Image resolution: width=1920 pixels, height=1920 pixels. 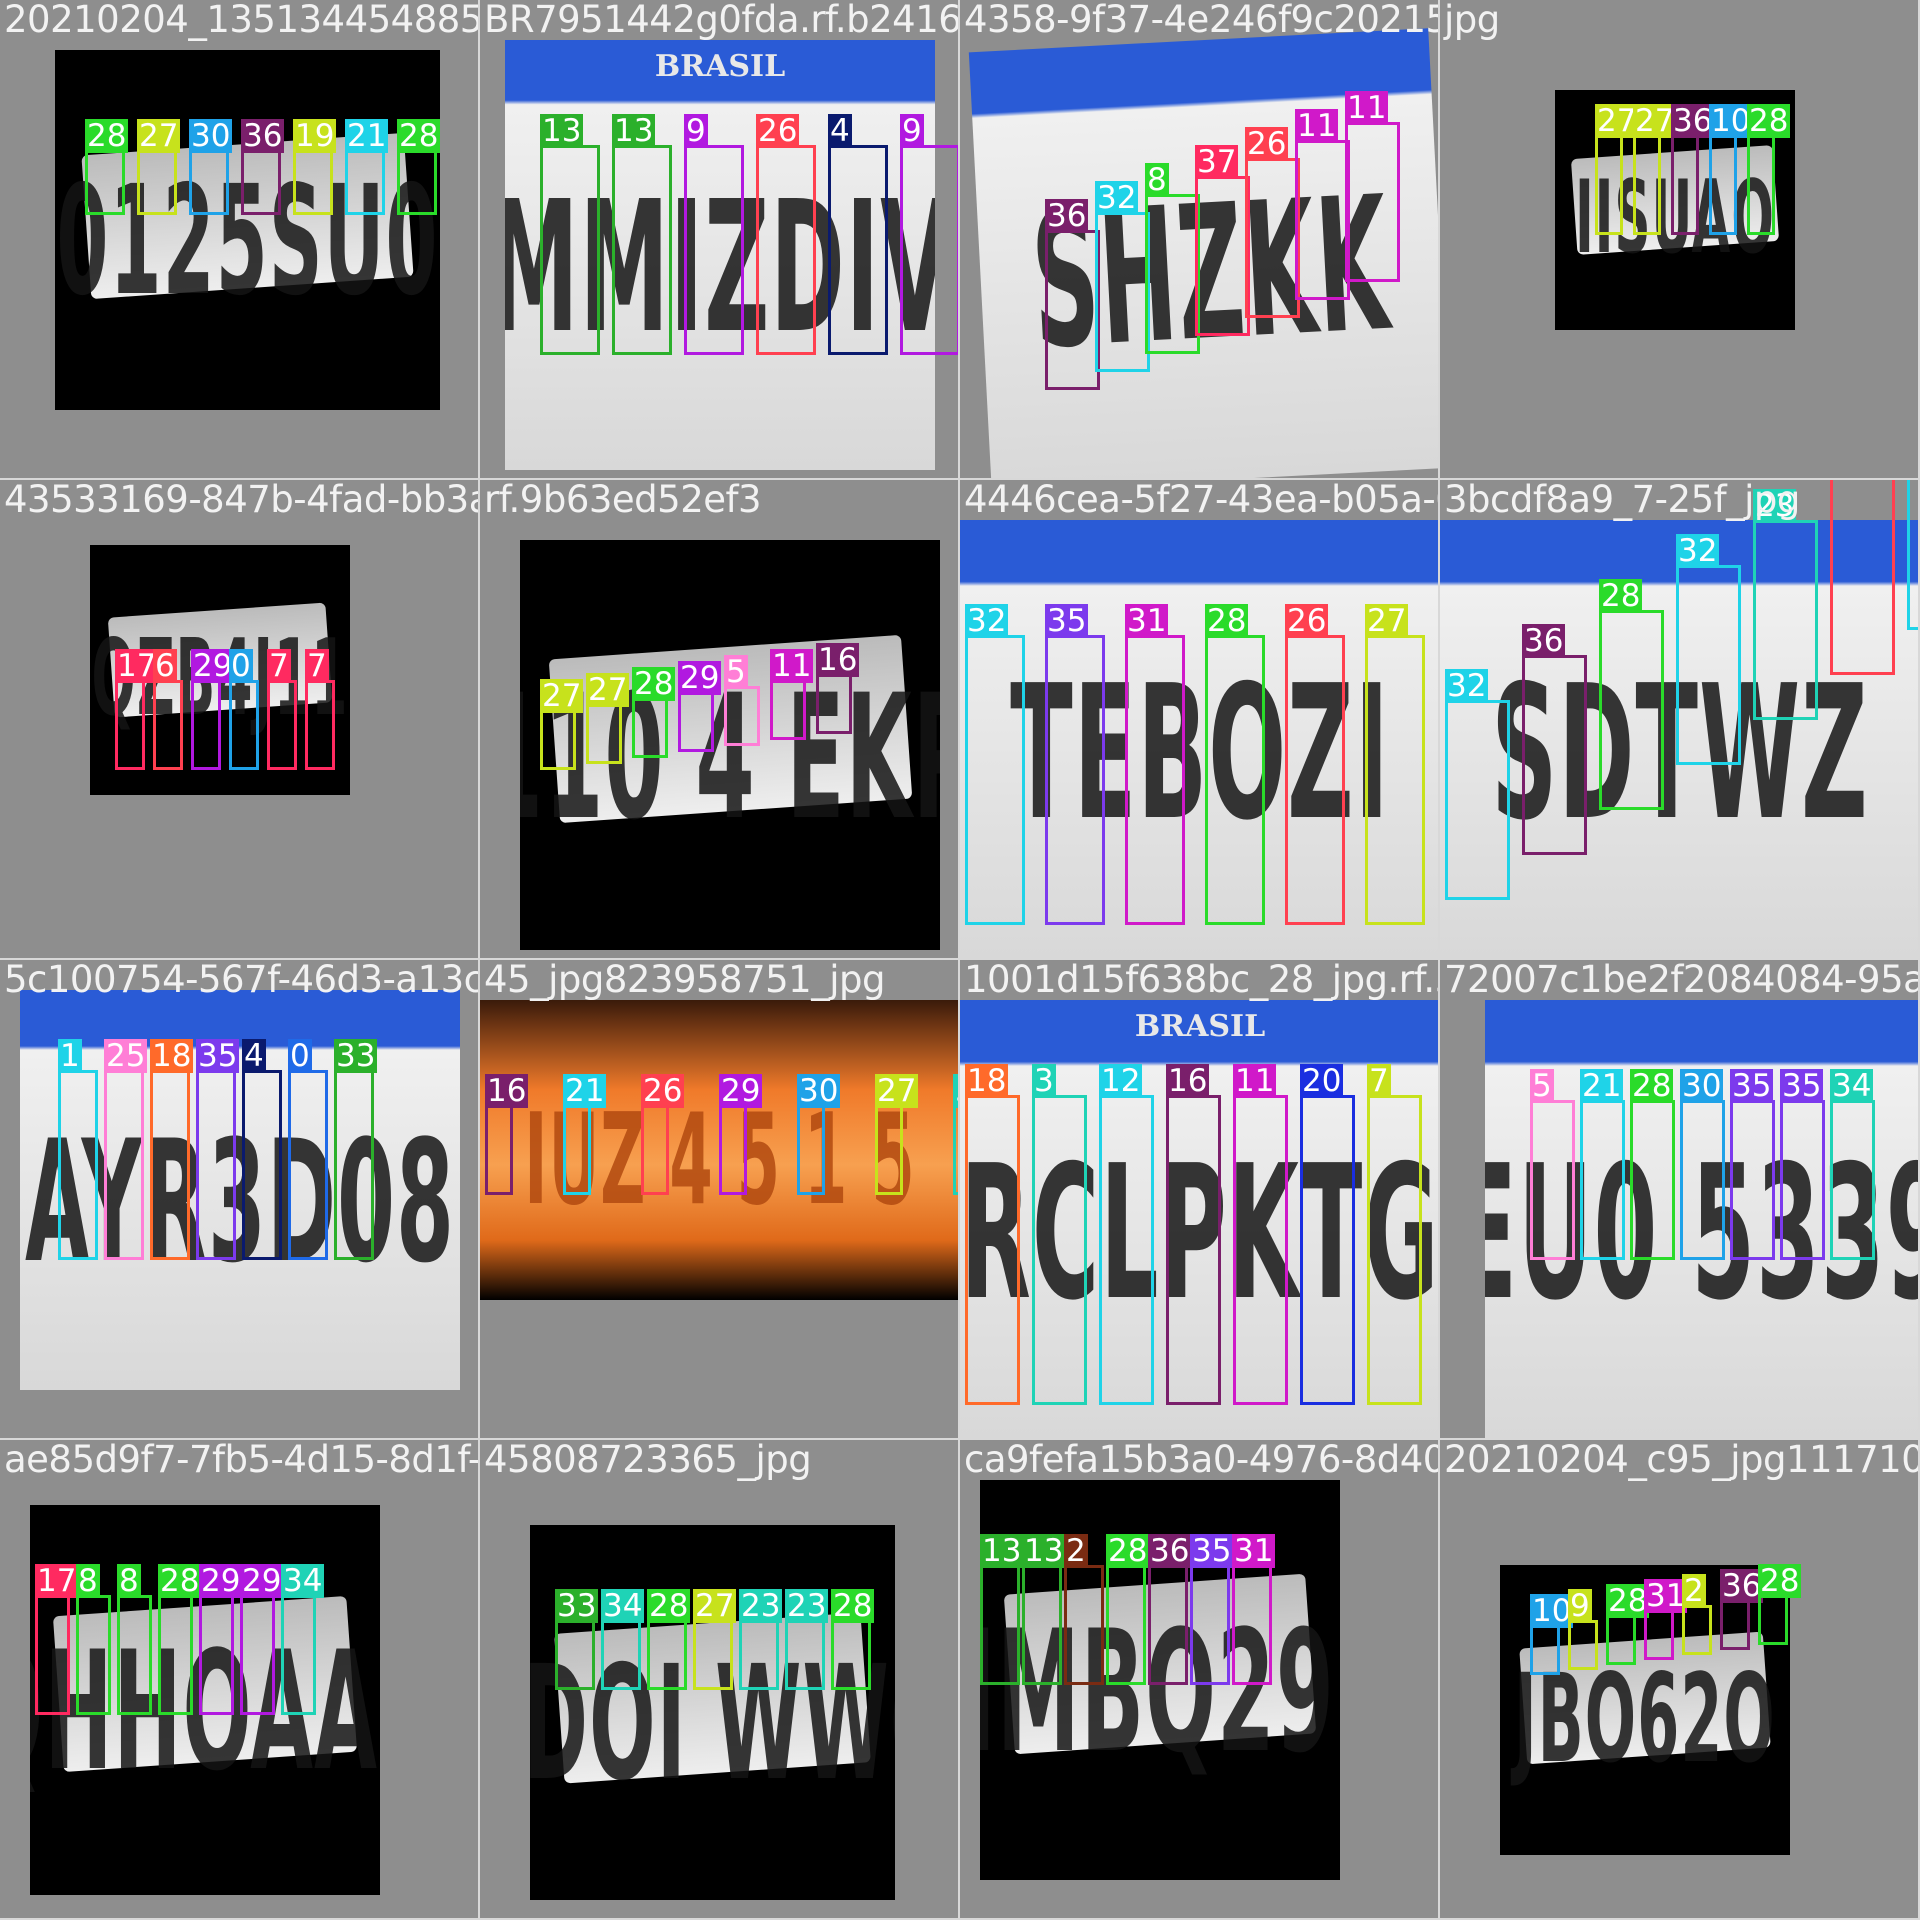 I want to click on mosaic-tile: 110 4 EKP2727282951116rf.9b63ed52ef3, so click(x=720, y=720).